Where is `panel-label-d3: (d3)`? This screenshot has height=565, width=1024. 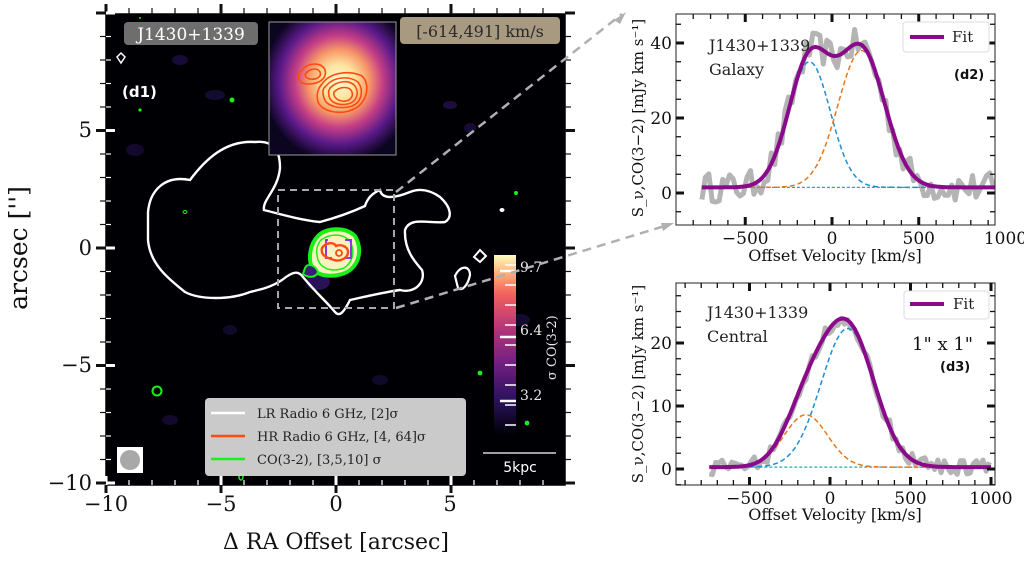
panel-label-d3: (d3) is located at coordinates (955, 367).